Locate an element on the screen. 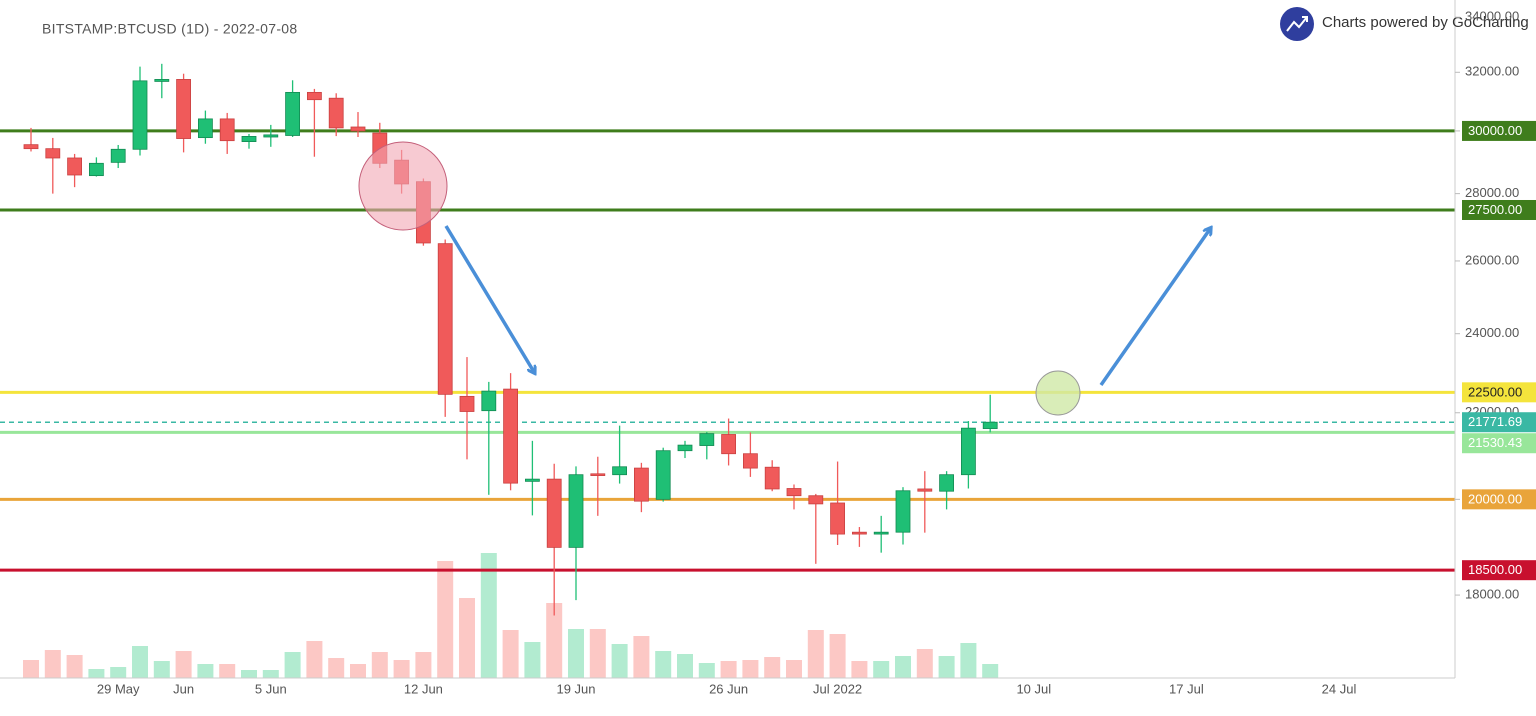 The height and width of the screenshot is (716, 1536). x-tick-label: 10 Jul is located at coordinates (1033, 688).